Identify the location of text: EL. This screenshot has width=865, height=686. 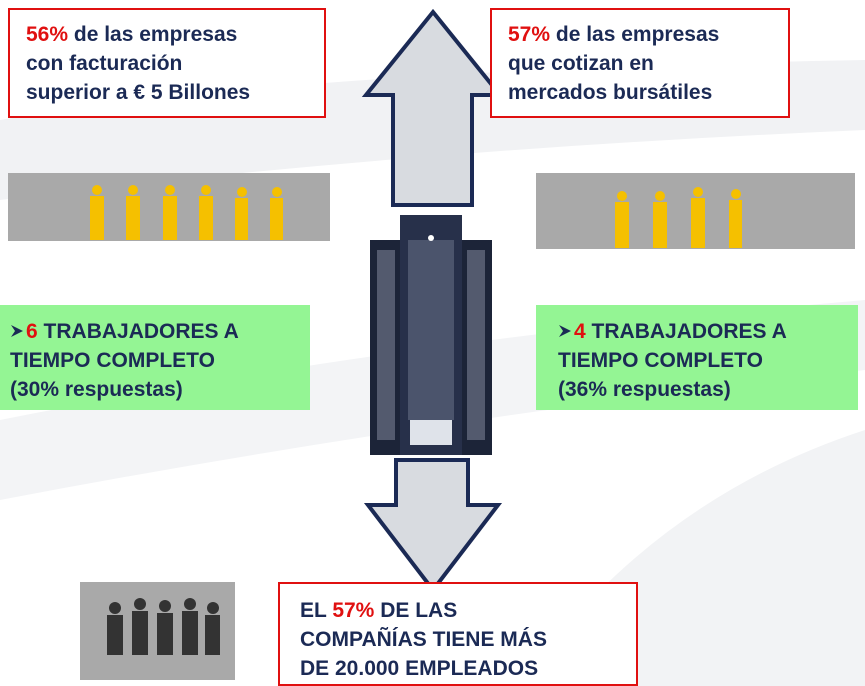
(313, 610).